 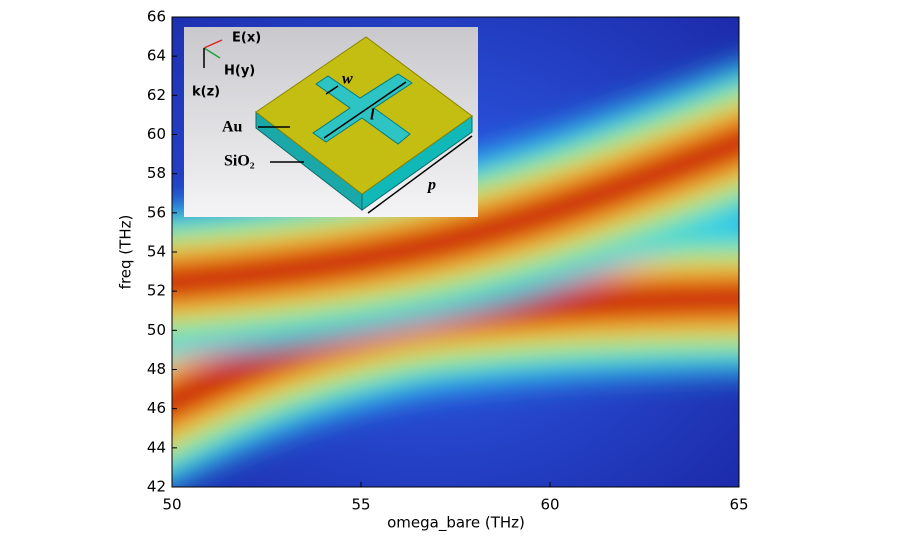 What do you see at coordinates (431, 185) in the screenshot?
I see `inset-label: p` at bounding box center [431, 185].